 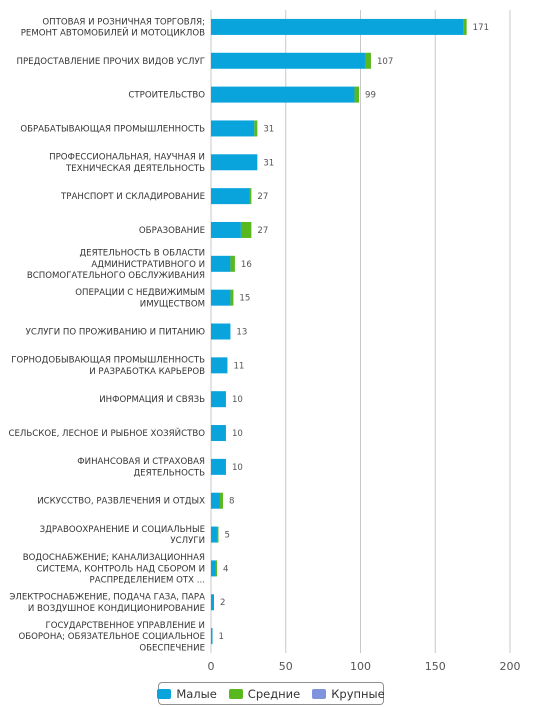 I want to click on legend-label: Малые, so click(x=196, y=693).